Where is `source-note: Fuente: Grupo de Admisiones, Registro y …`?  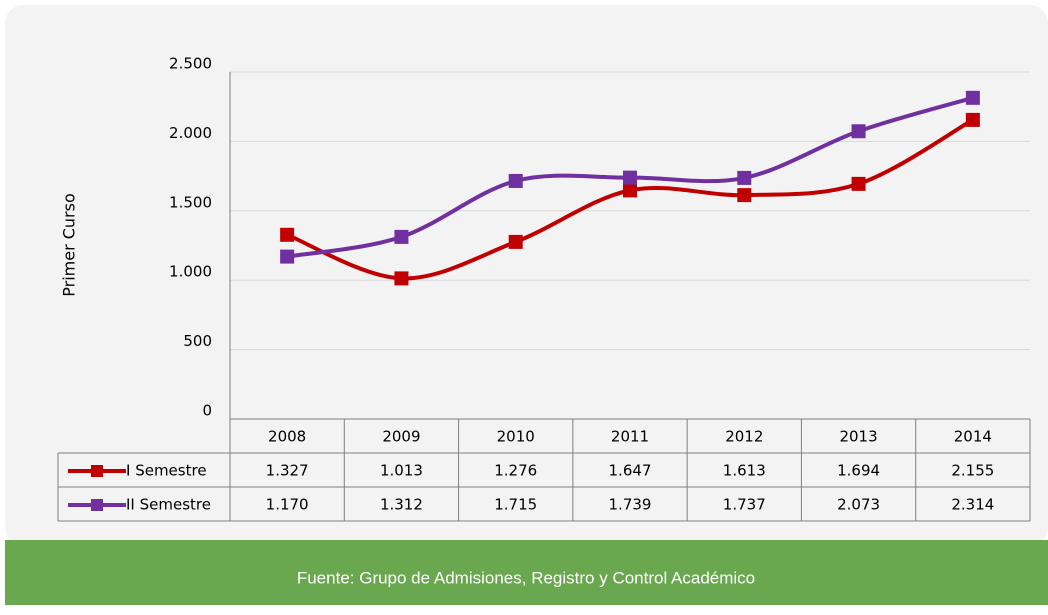 source-note: Fuente: Grupo de Admisiones, Registro y … is located at coordinates (526, 577).